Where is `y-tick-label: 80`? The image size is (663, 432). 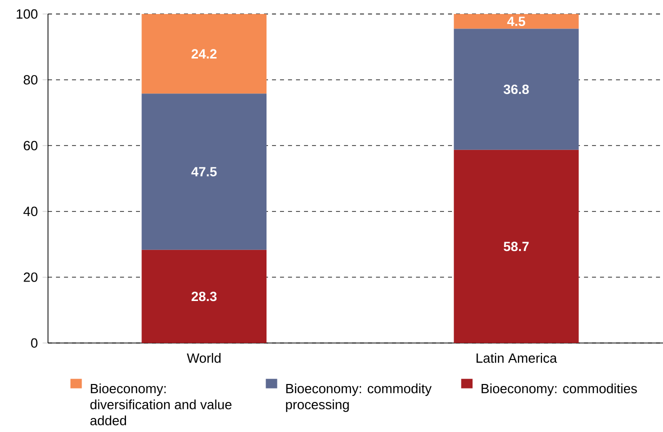 y-tick-label: 80 is located at coordinates (31, 80).